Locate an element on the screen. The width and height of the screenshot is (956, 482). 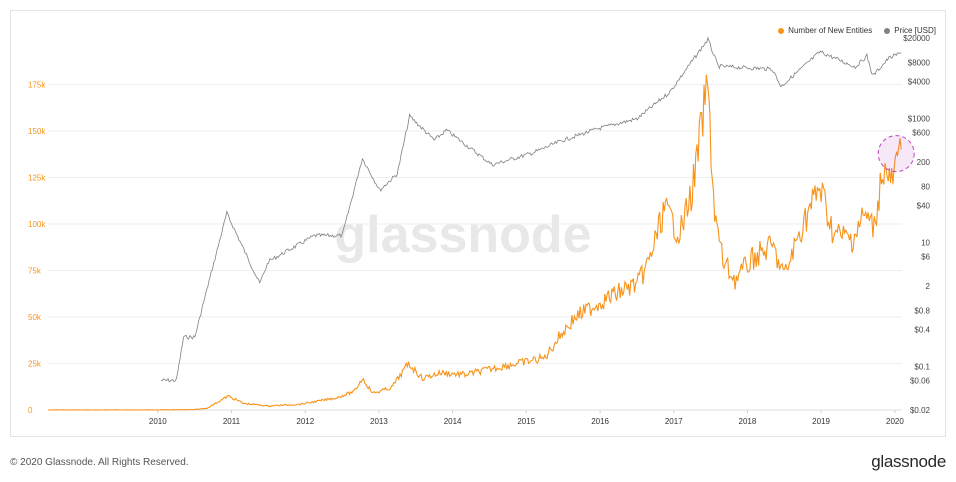
legend-item-new-entities: Number of New Entities is located at coordinates (825, 30).